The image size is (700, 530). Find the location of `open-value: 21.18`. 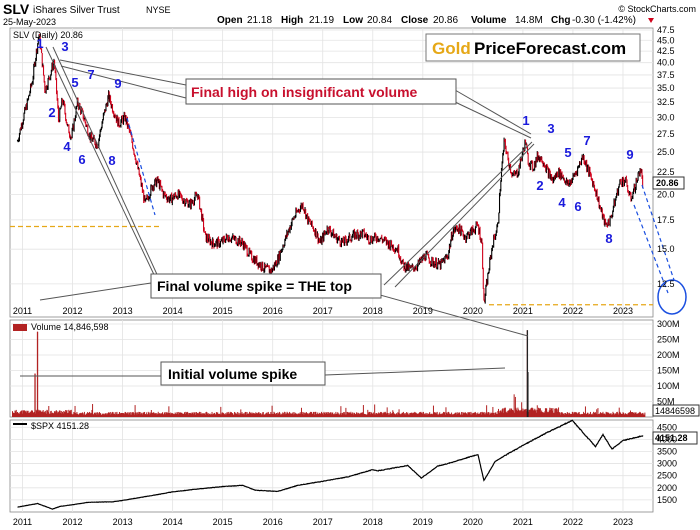

open-value: 21.18 is located at coordinates (259, 20).